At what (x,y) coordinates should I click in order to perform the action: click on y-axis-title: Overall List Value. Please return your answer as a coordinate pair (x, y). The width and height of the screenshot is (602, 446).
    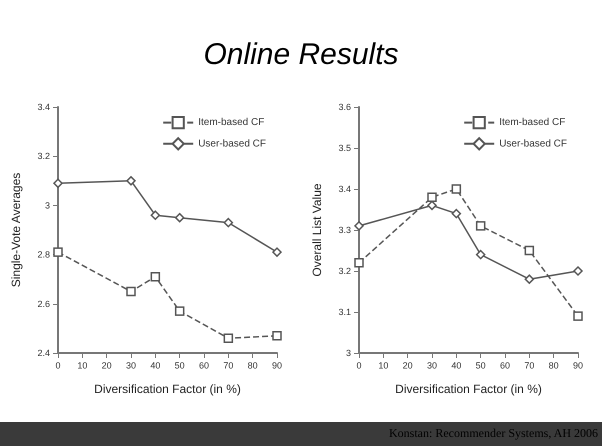
    Looking at the image, I should click on (317, 230).